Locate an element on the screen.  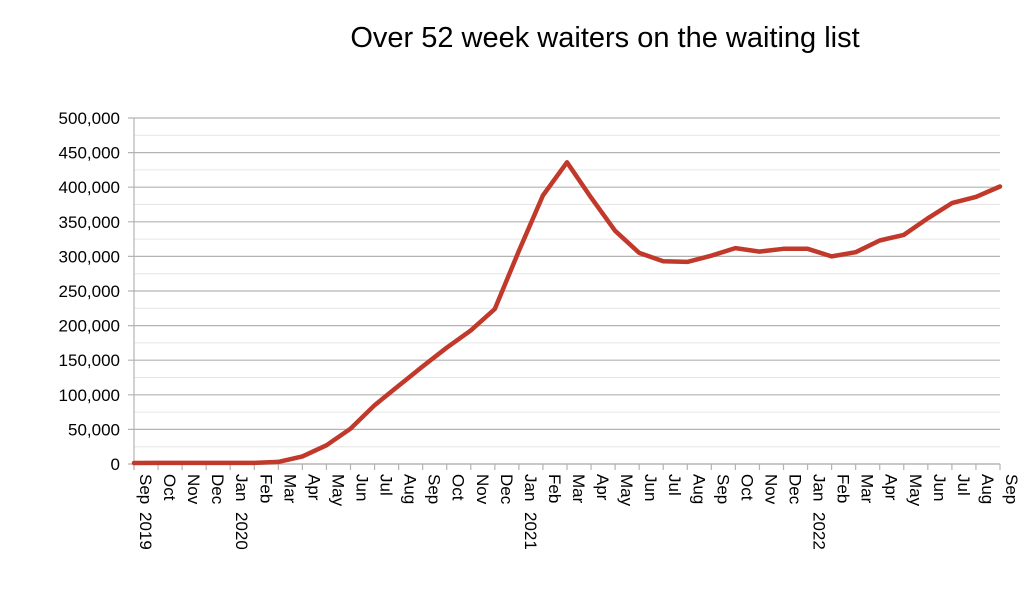
x-tick-year: 2021 is located at coordinates (530, 531).